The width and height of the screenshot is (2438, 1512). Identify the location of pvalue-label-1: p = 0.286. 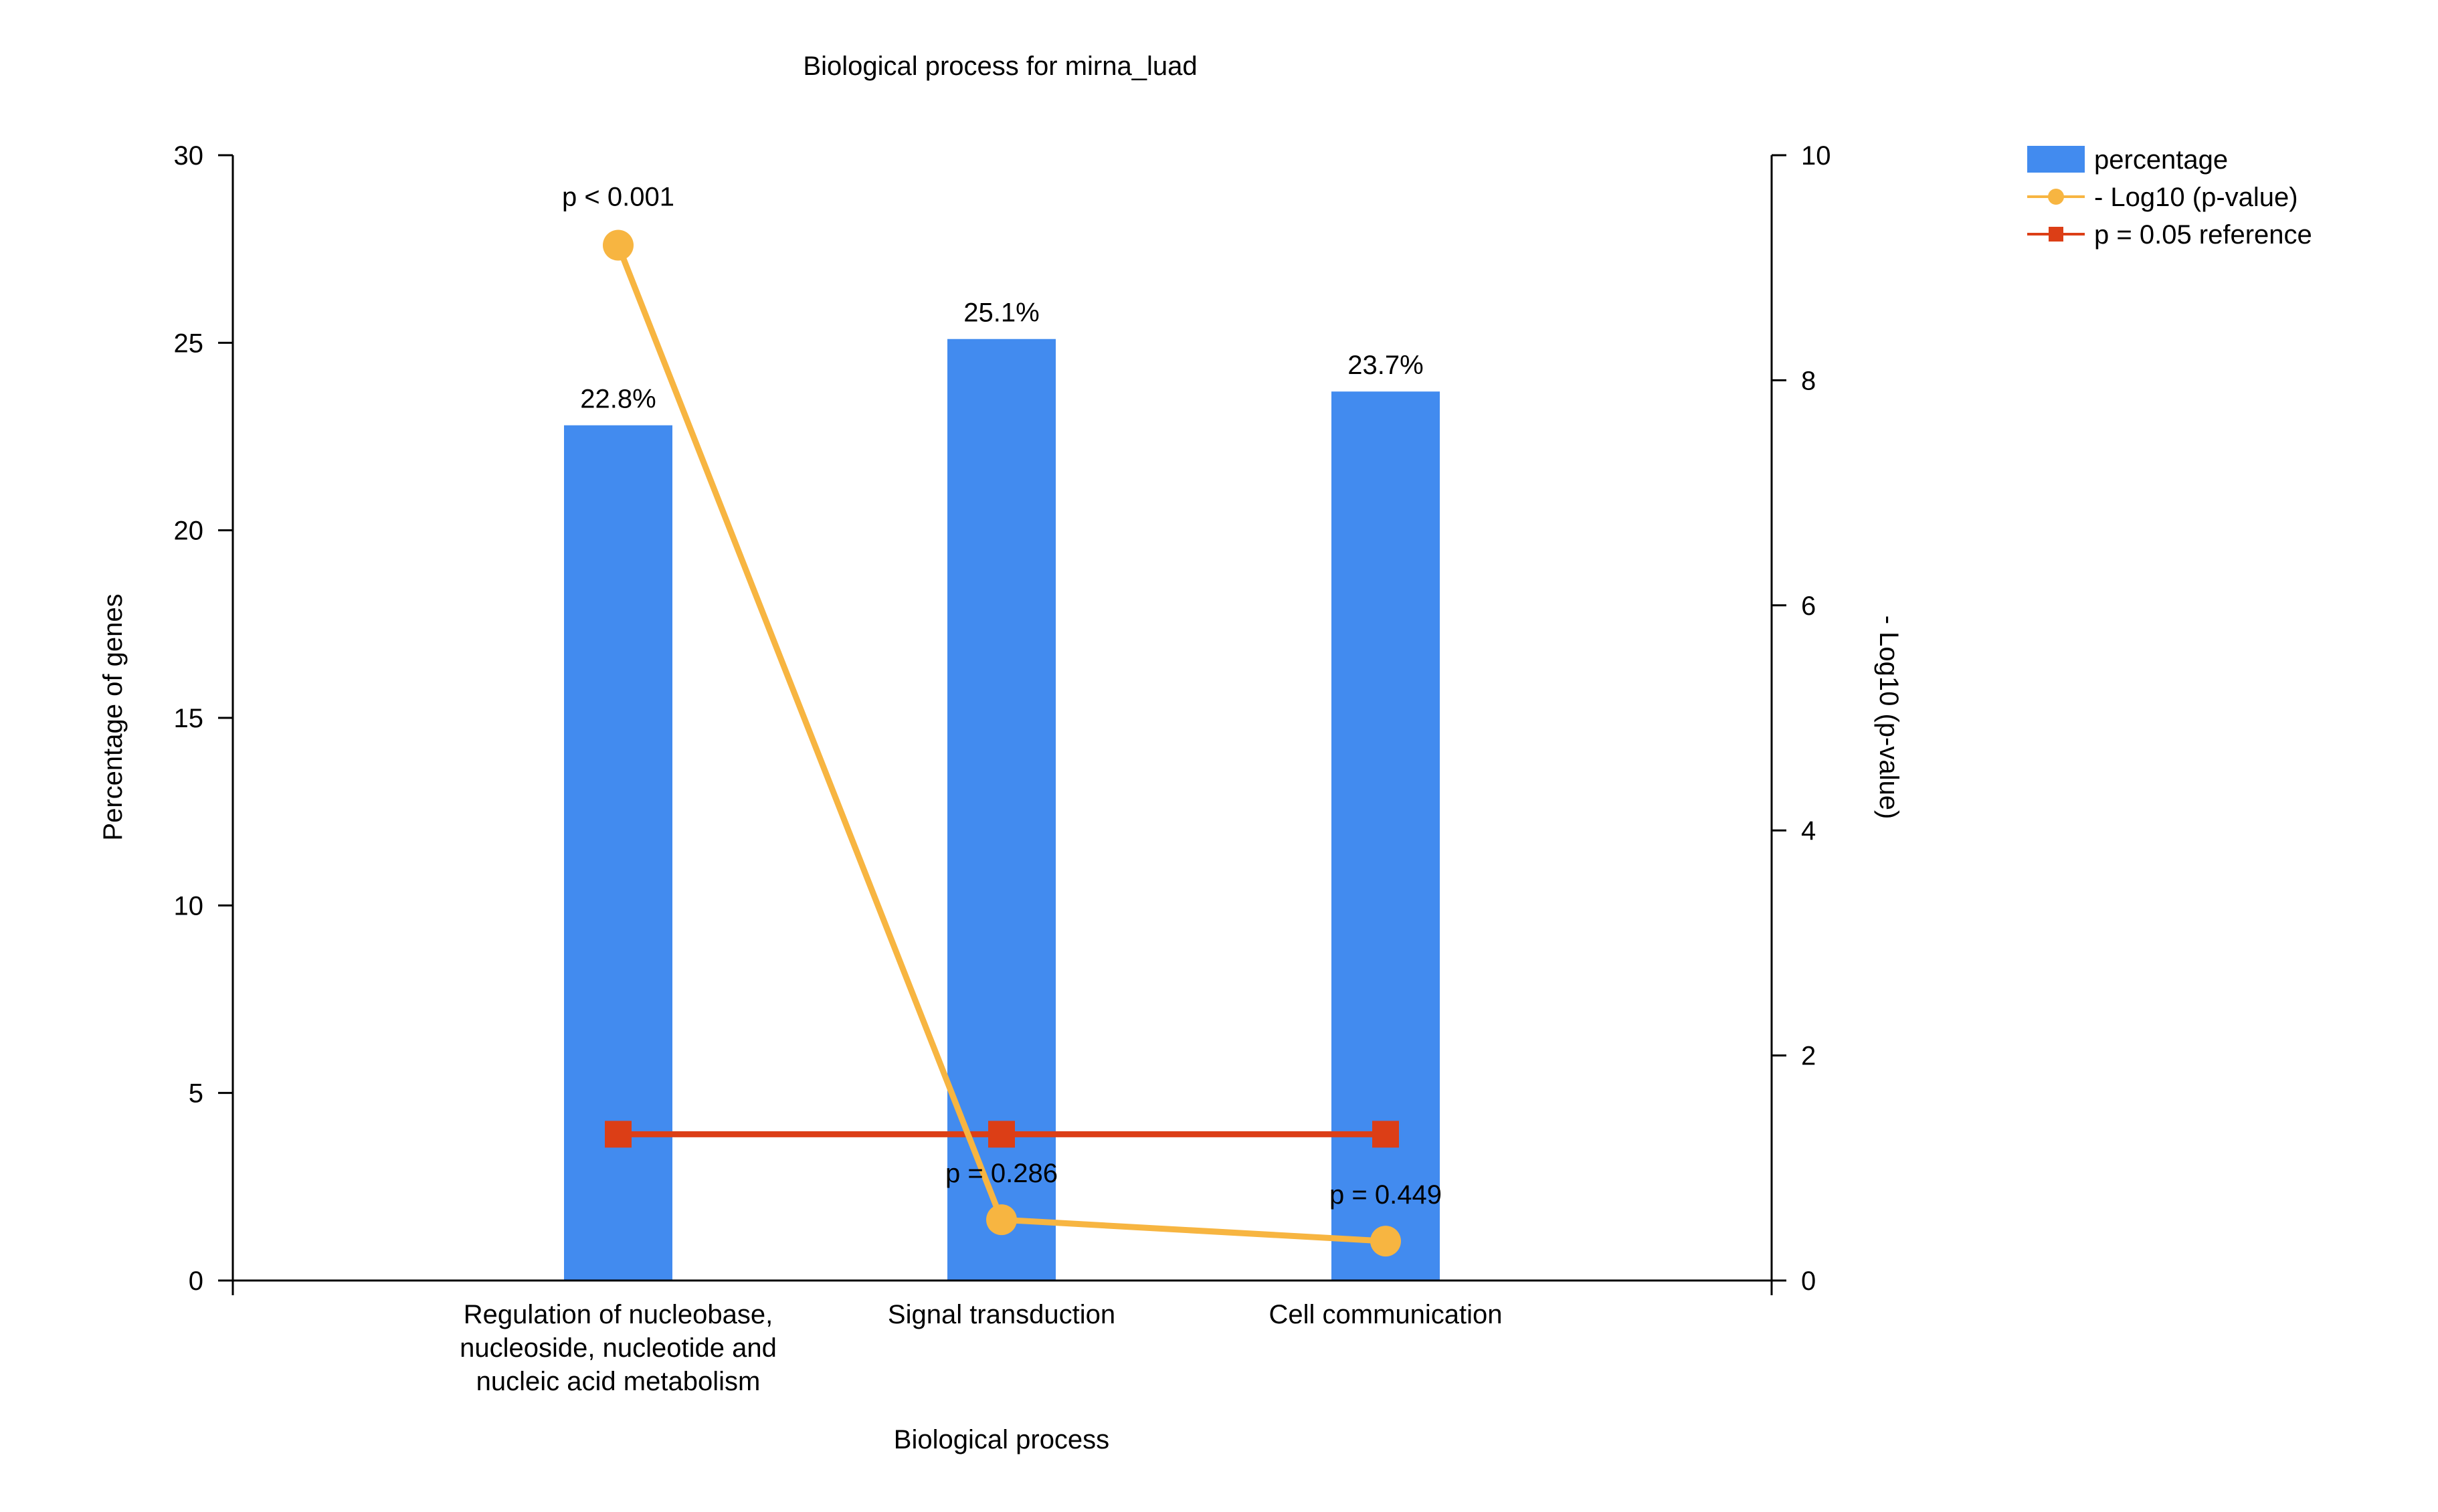
(1002, 1173).